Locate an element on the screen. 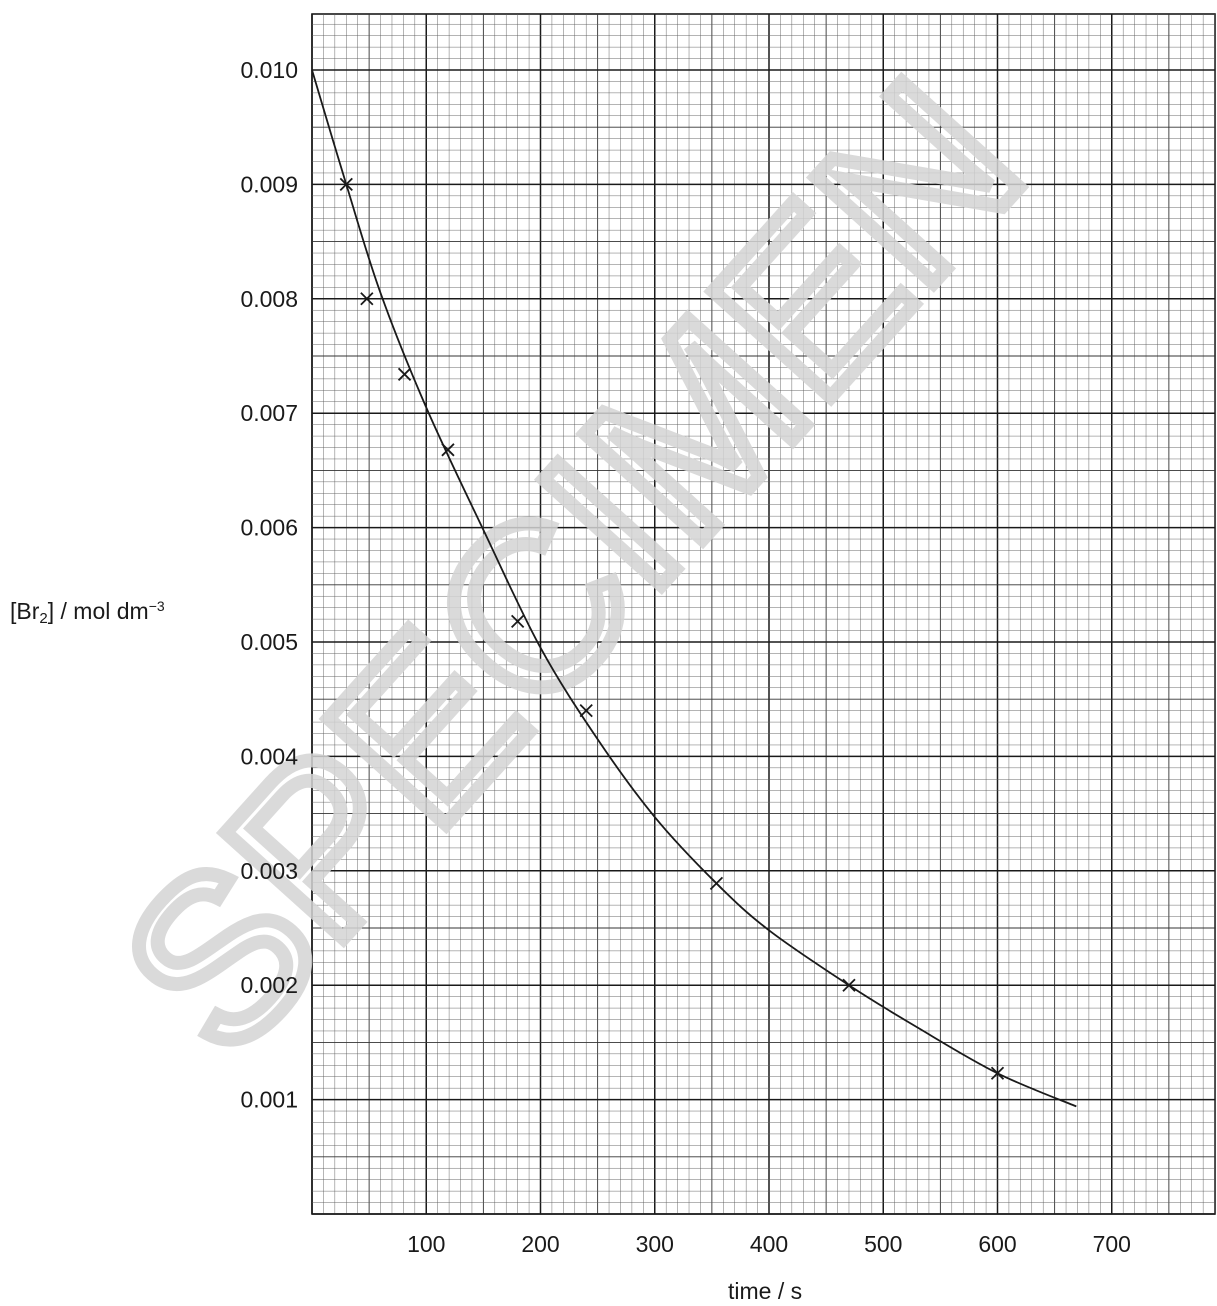 The width and height of the screenshot is (1217, 1306). x-tick-labels: 100 200 300 400 500 600 700 is located at coordinates (769, 1244).